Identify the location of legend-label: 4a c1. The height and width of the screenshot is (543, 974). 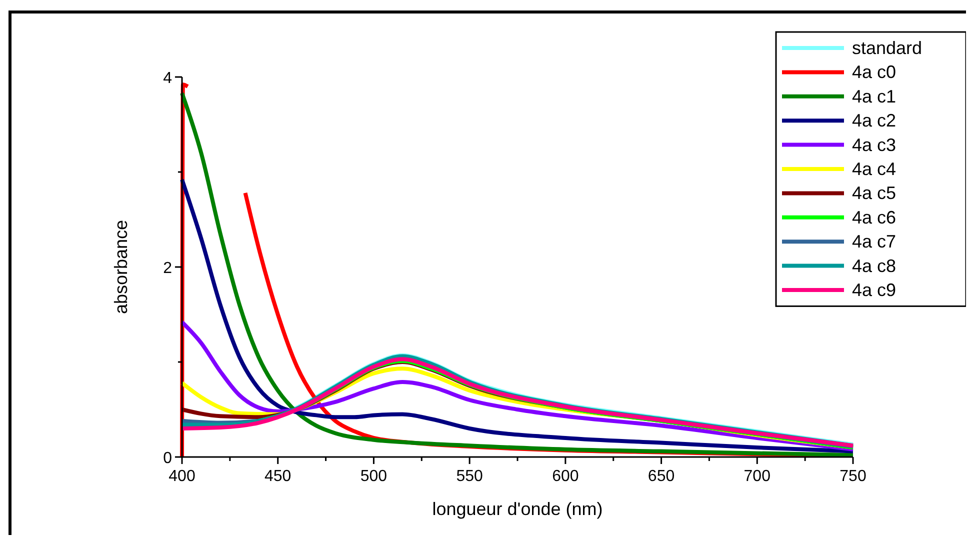
(874, 96).